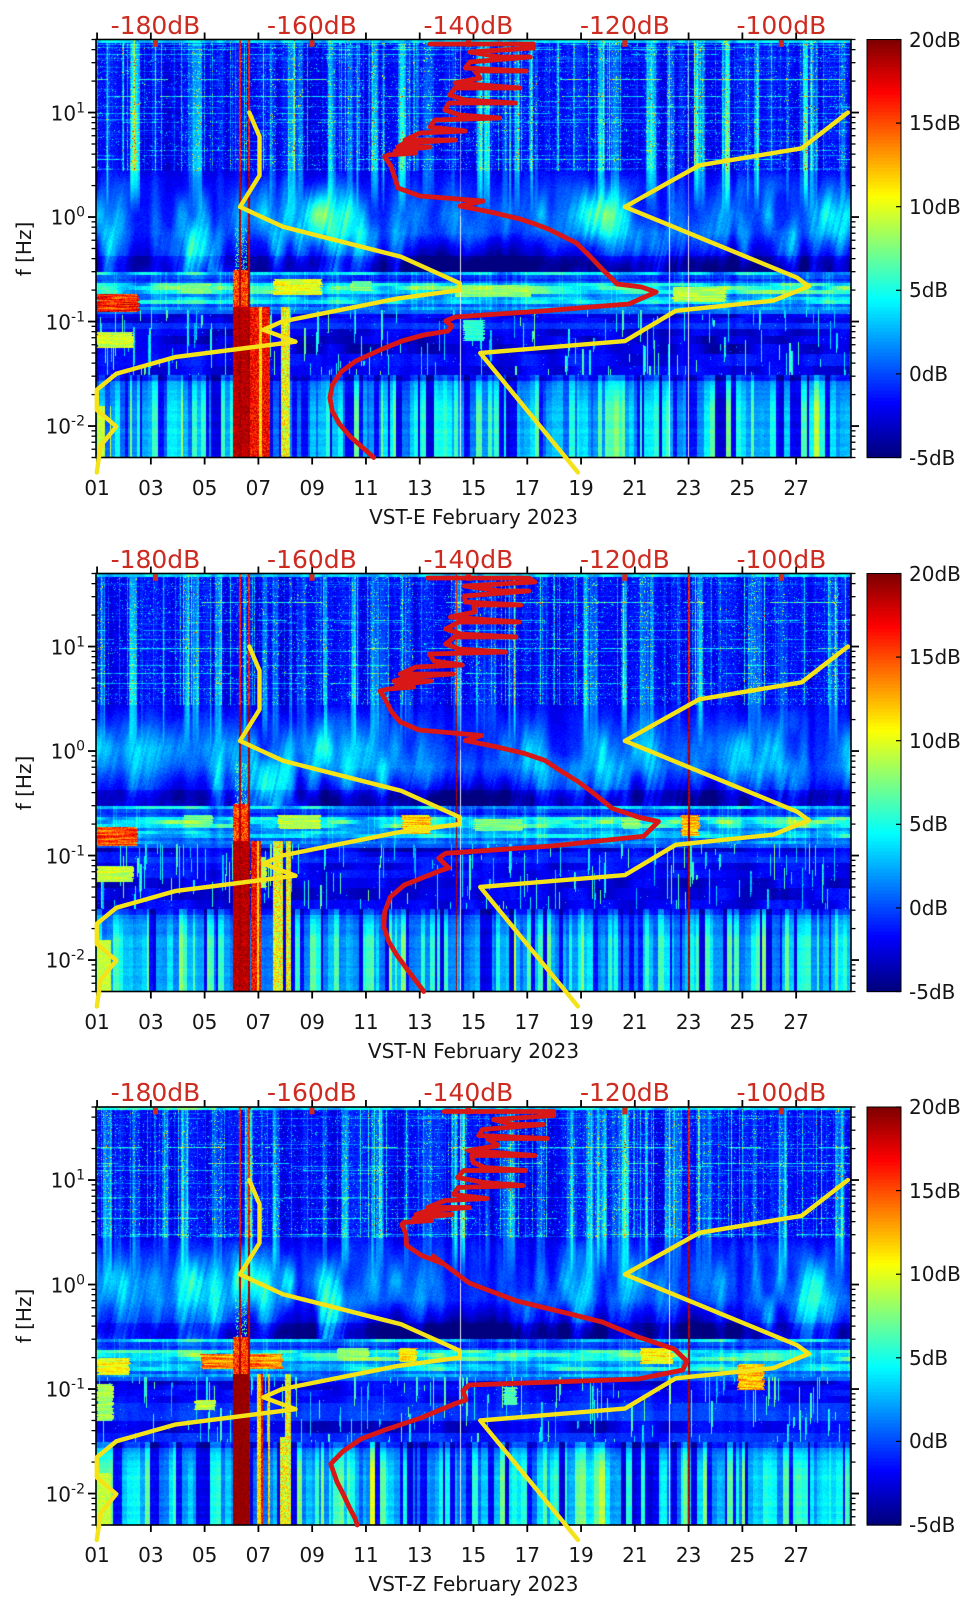  Describe the element at coordinates (63, 112) in the screenshot. I see `y-tick-base: 10` at that location.